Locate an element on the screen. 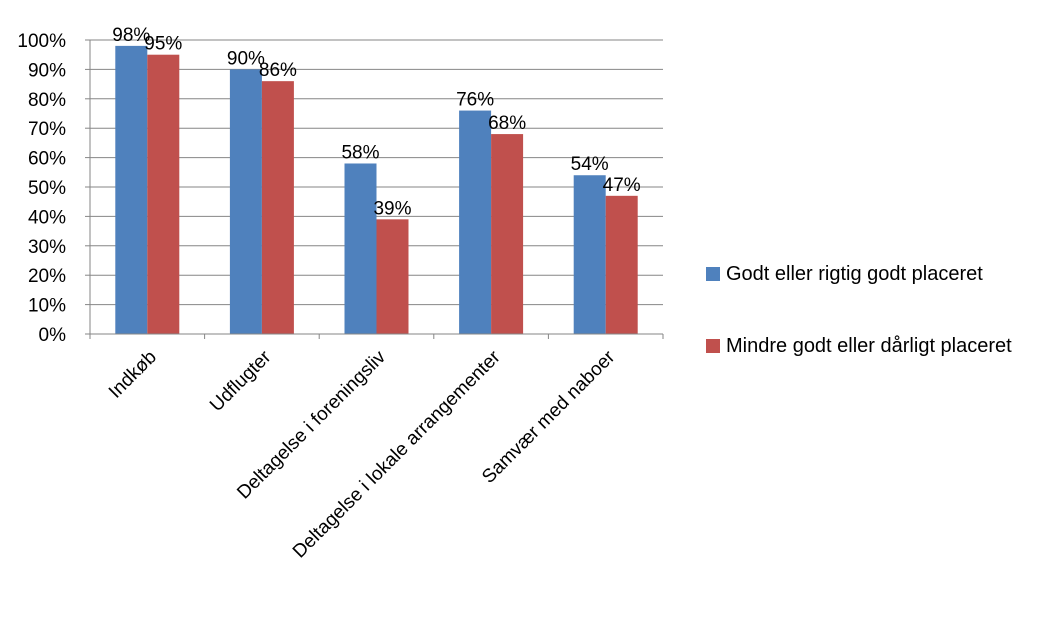 The height and width of the screenshot is (630, 1049). data-label-series-1: 76% is located at coordinates (475, 100).